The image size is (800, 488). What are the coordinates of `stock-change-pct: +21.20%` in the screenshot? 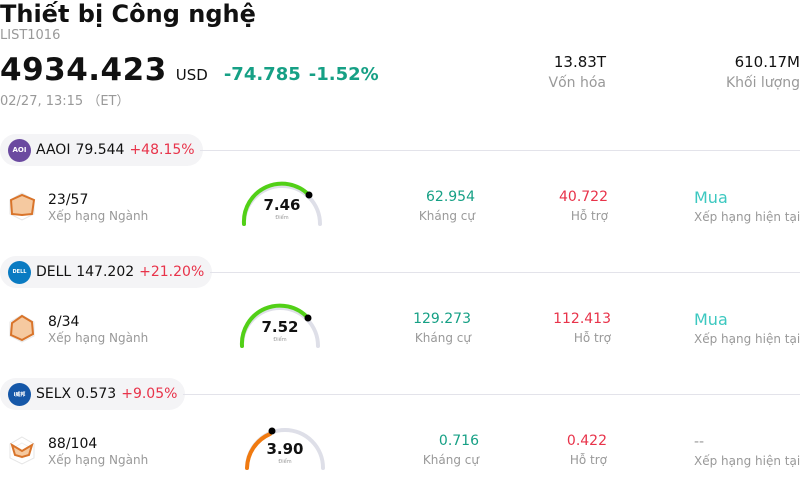 It's located at (172, 272).